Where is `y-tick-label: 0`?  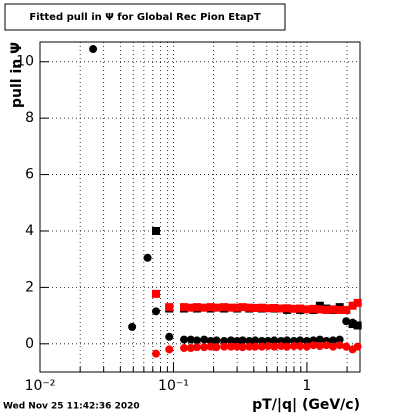
y-tick-label: 0 is located at coordinates (29, 344).